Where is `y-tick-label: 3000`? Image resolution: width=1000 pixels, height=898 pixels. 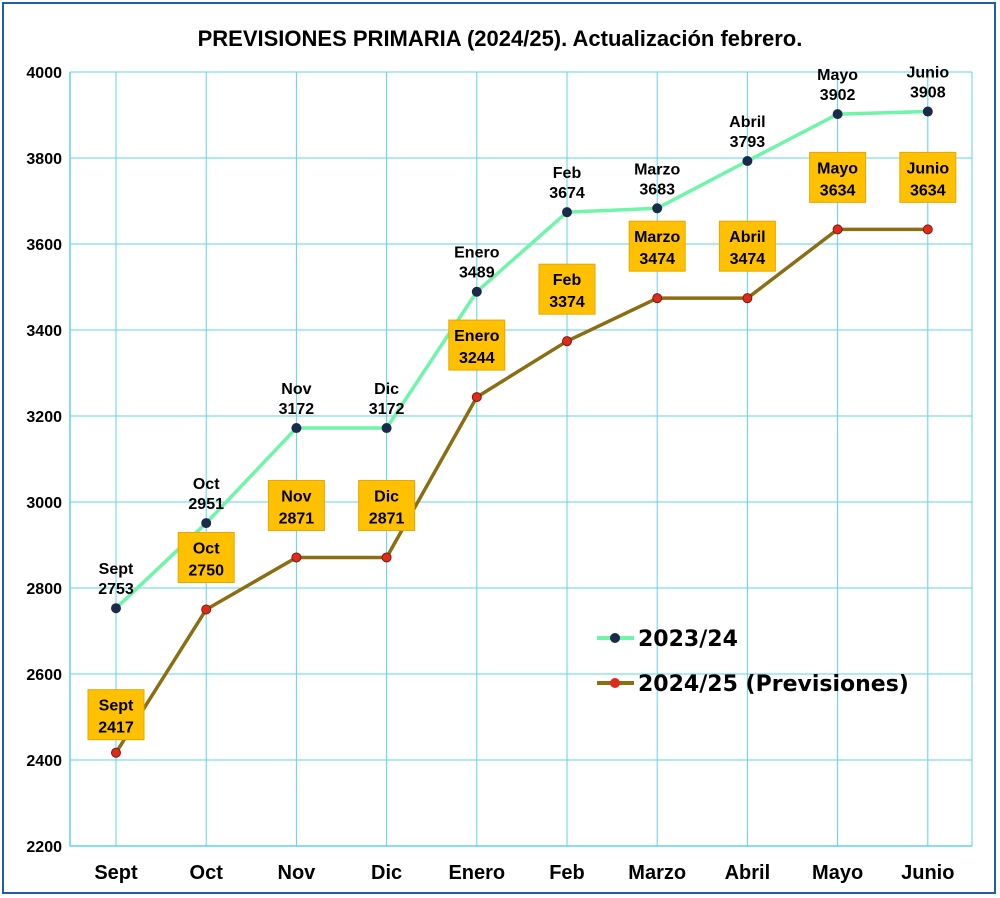
y-tick-label: 3000 is located at coordinates (44, 503).